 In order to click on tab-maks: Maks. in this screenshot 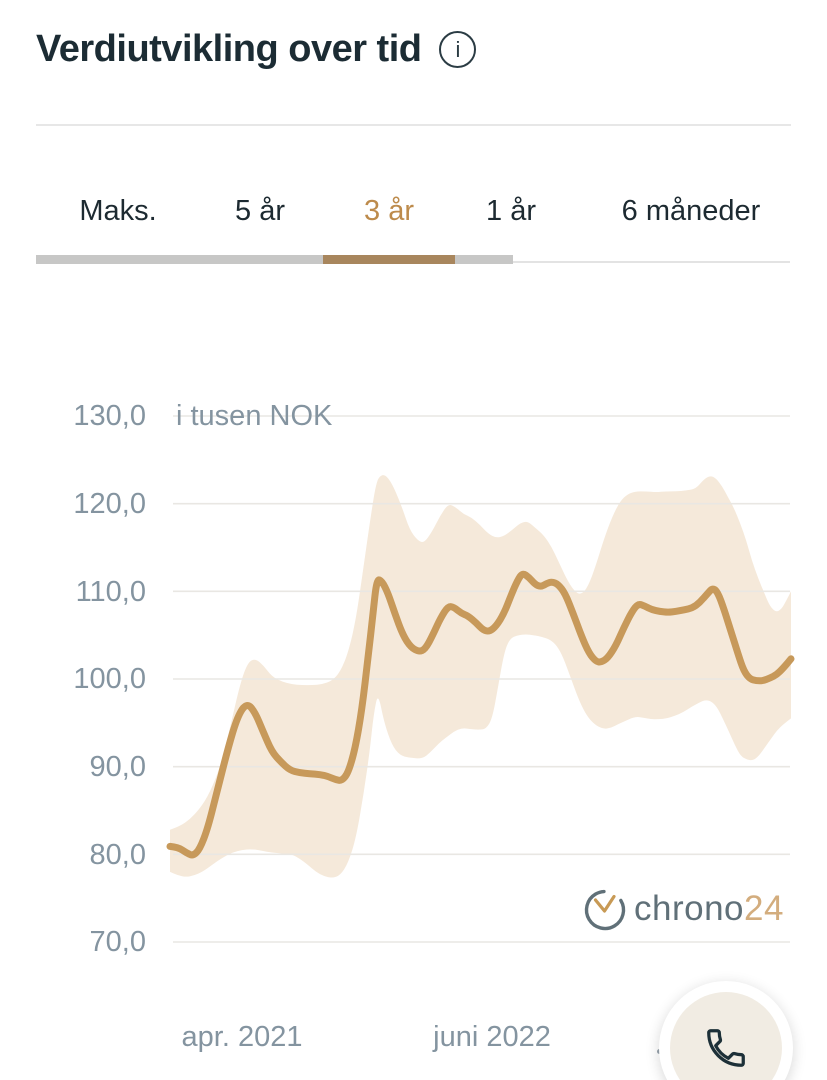, I will do `click(118, 211)`.